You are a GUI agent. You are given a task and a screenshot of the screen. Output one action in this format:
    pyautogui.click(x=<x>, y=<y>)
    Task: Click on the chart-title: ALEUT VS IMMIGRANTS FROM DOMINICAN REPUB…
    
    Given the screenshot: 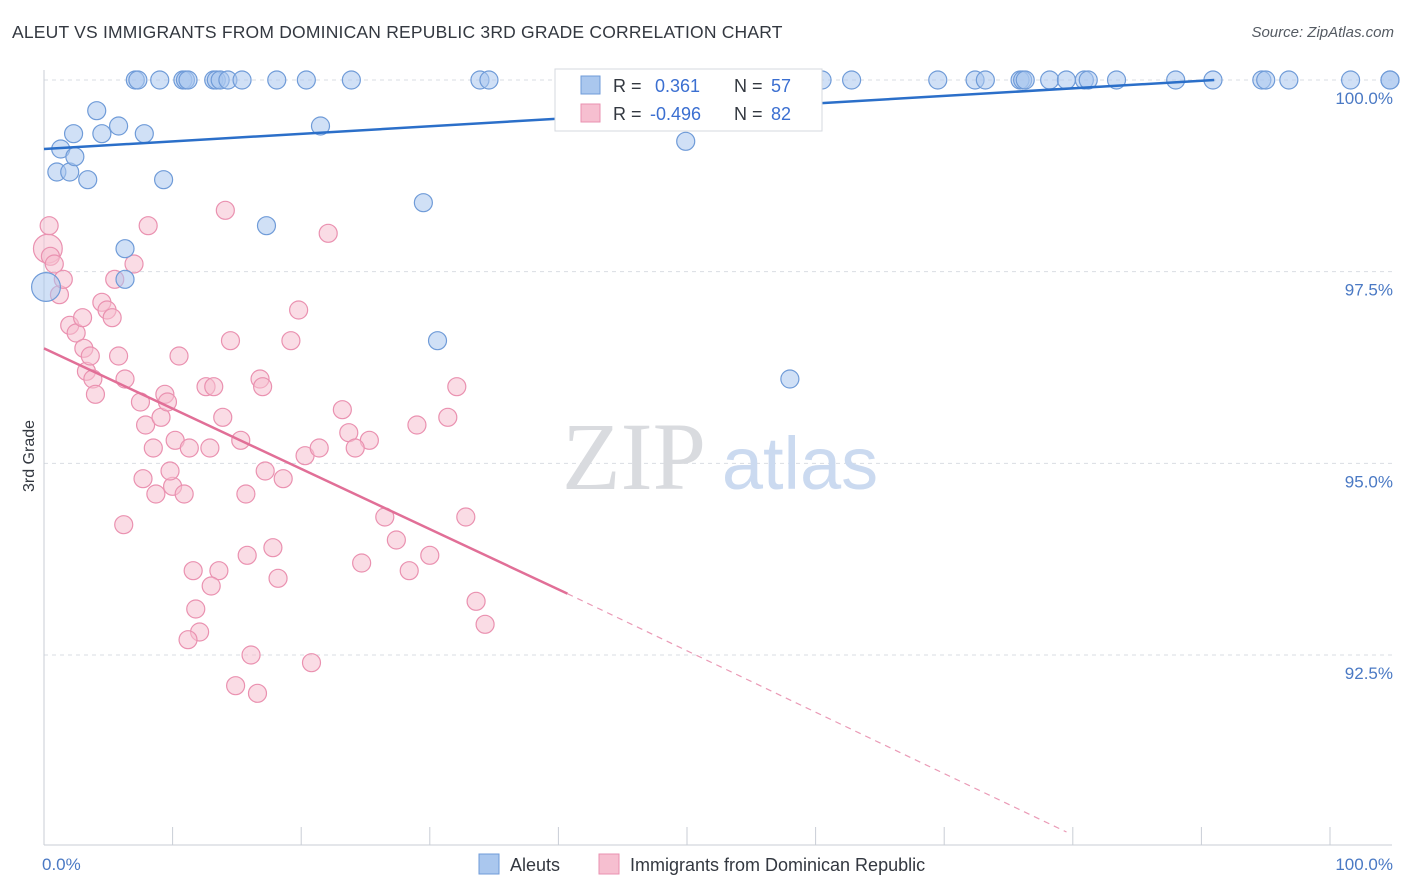 What is the action you would take?
    pyautogui.click(x=397, y=32)
    